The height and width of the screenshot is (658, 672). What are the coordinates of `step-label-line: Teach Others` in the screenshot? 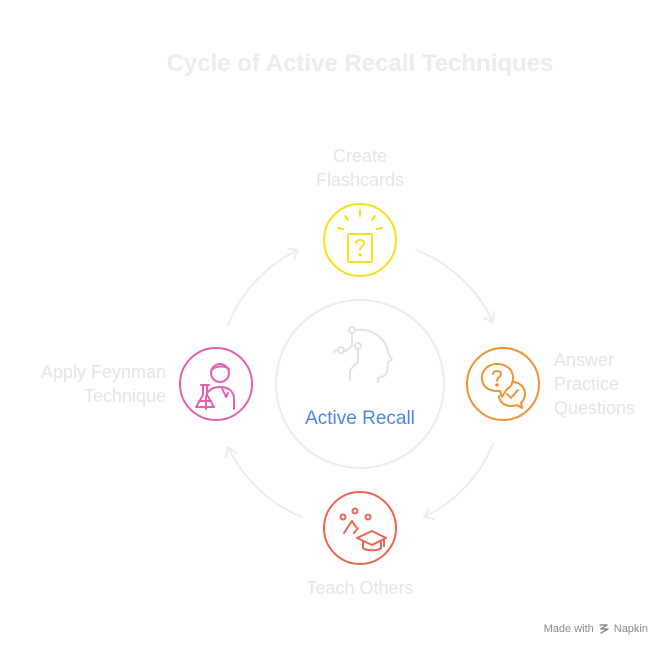 It's located at (360, 588).